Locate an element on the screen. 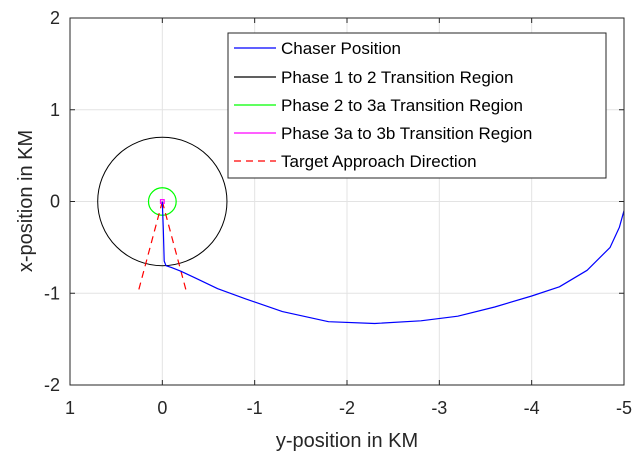 The width and height of the screenshot is (635, 462). x-tick-label-3: -2 is located at coordinates (347, 408).